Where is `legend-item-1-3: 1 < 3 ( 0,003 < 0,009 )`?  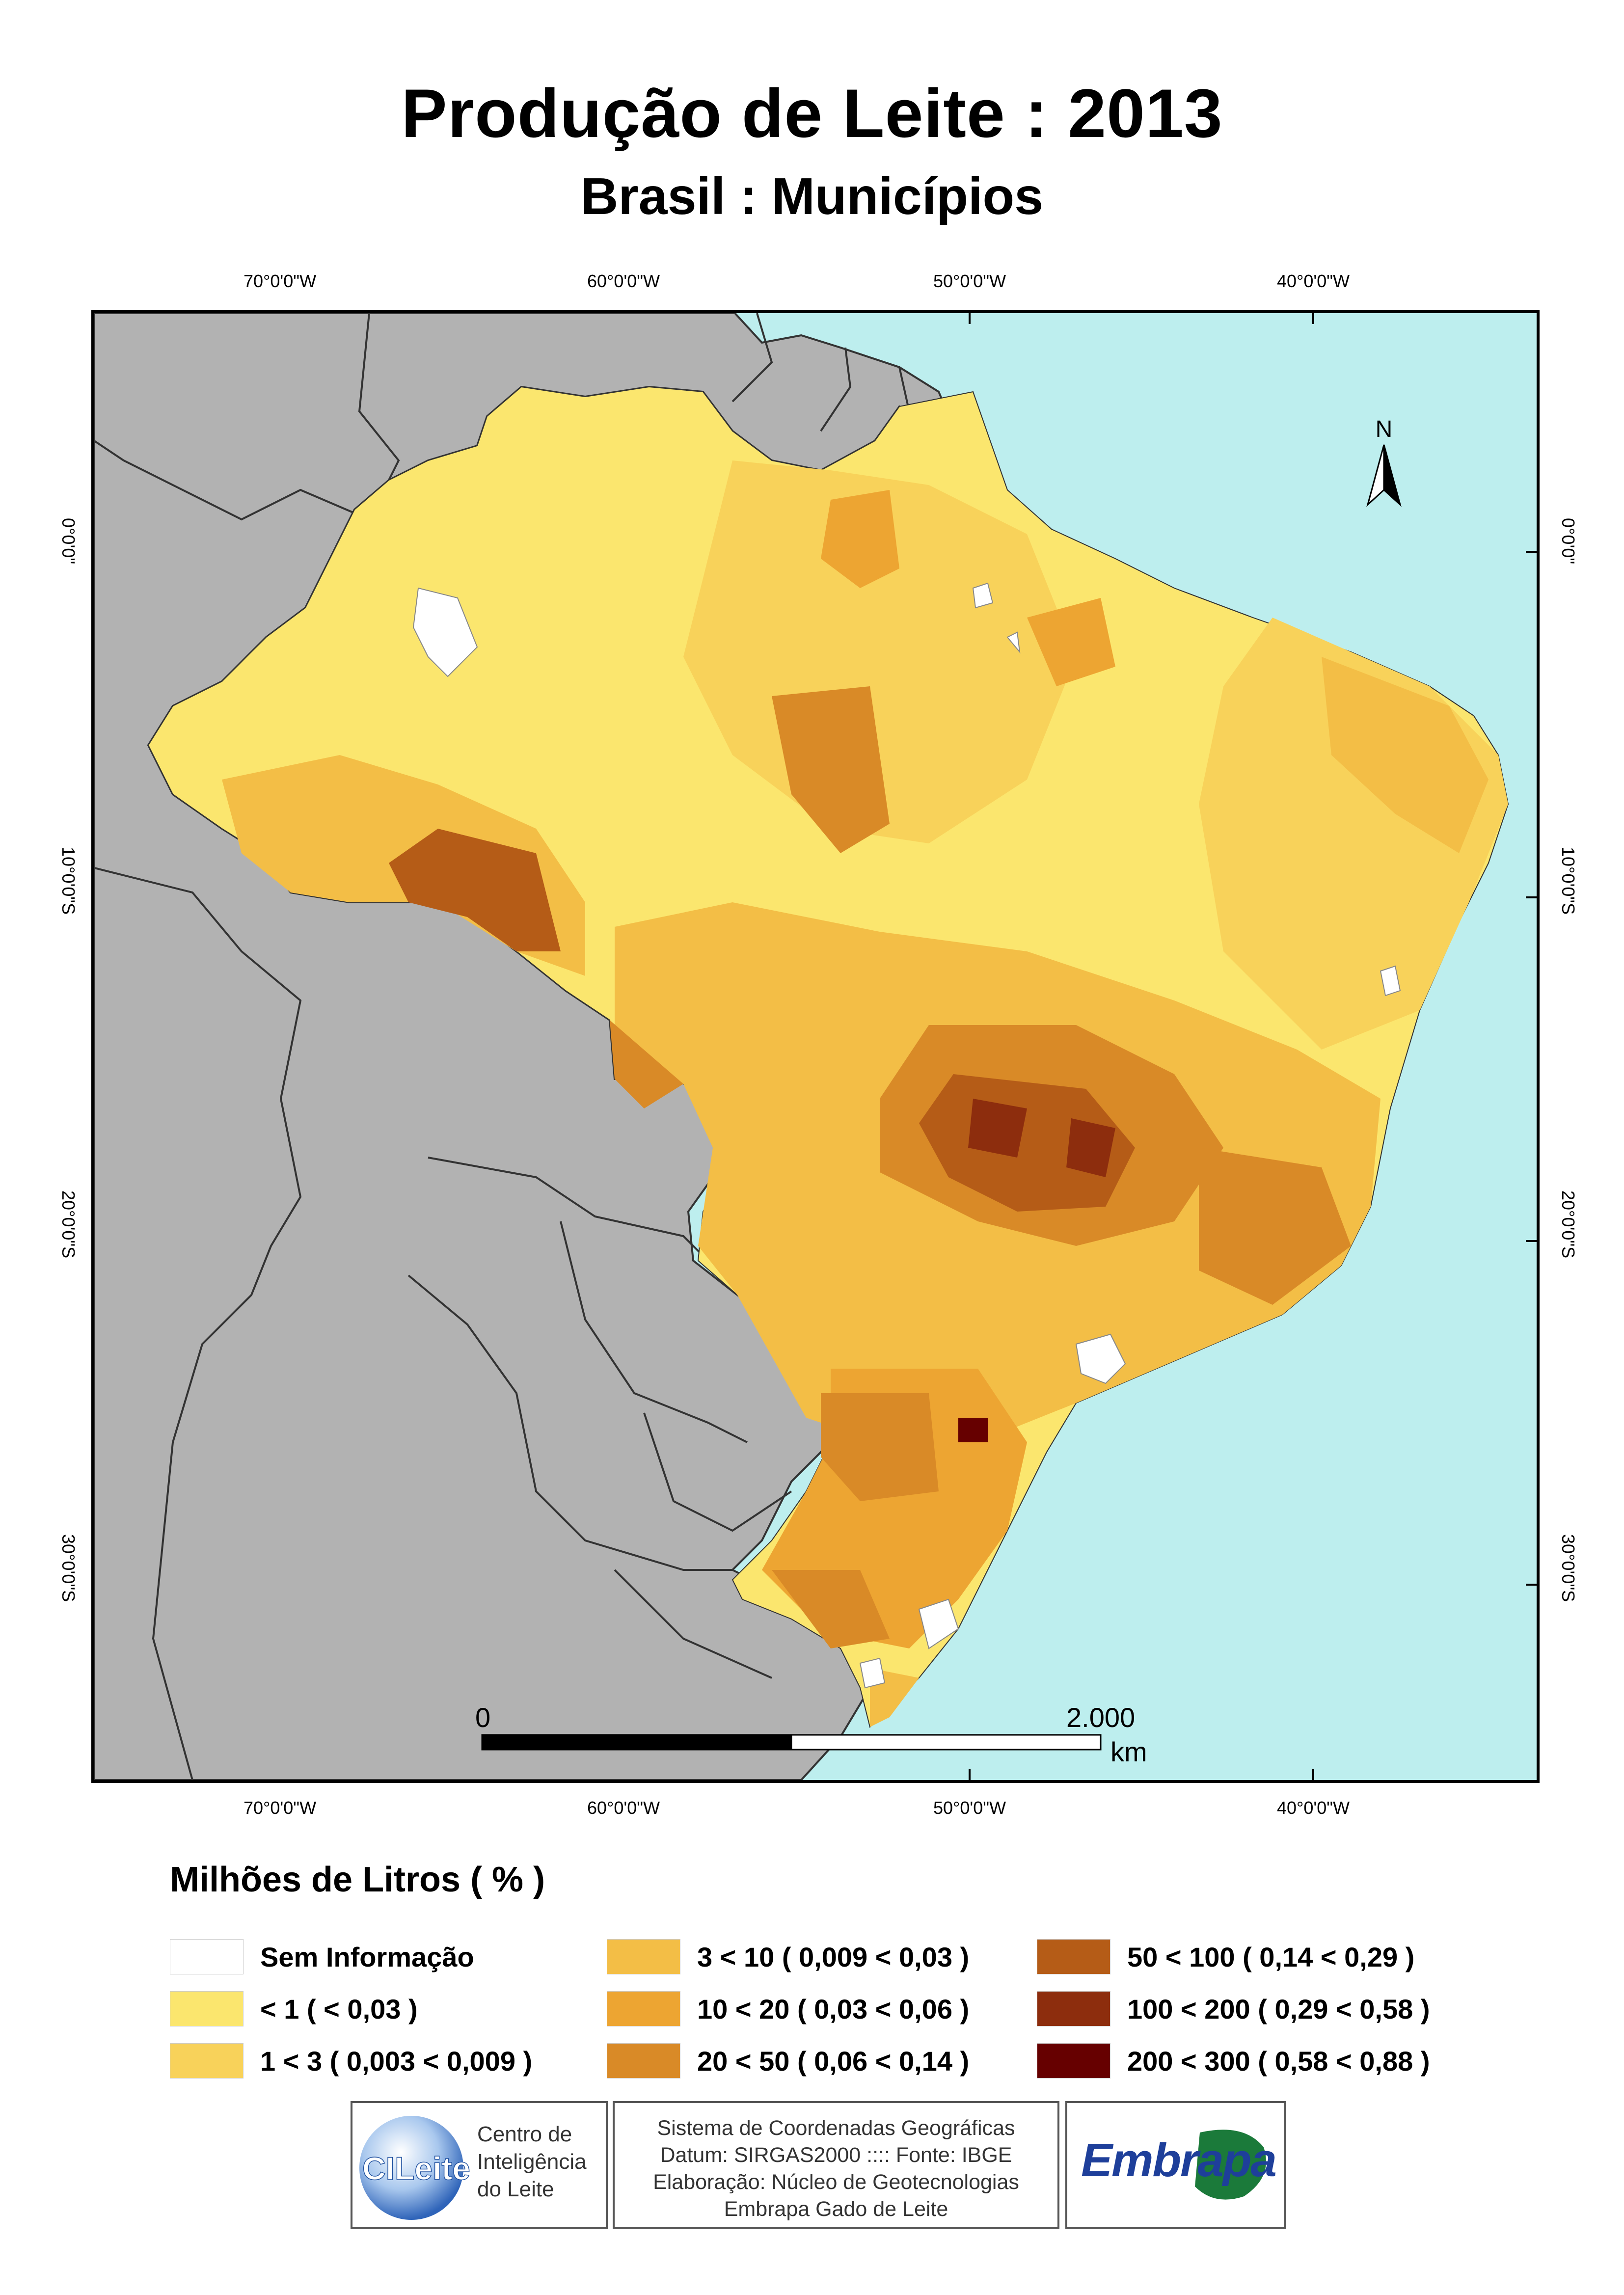
legend-item-1-3: 1 < 3 ( 0,003 < 0,009 ) is located at coordinates (351, 2060).